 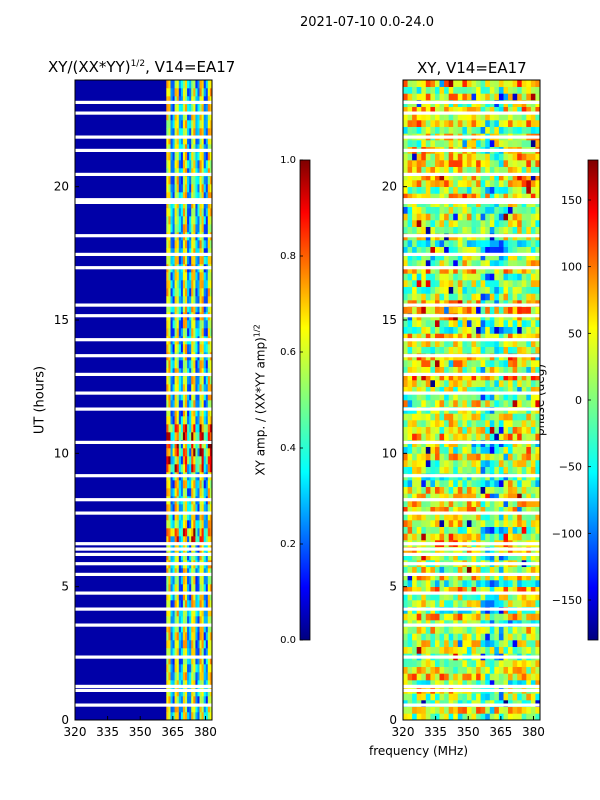 I want to click on left-colorbar, so click(x=305, y=400).